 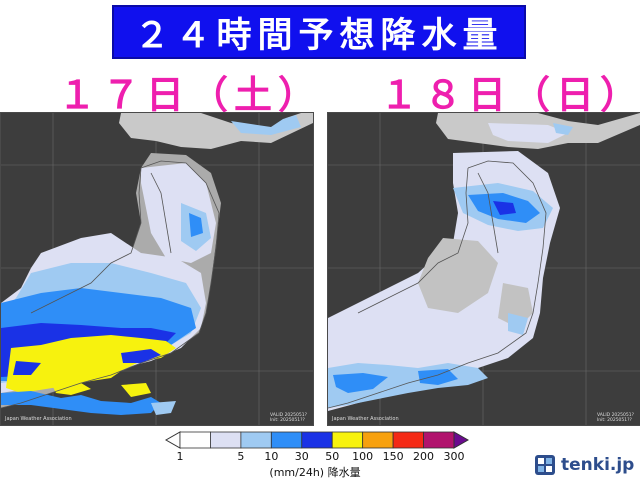 I want to click on legend-arrow-high, so click(x=461, y=440).